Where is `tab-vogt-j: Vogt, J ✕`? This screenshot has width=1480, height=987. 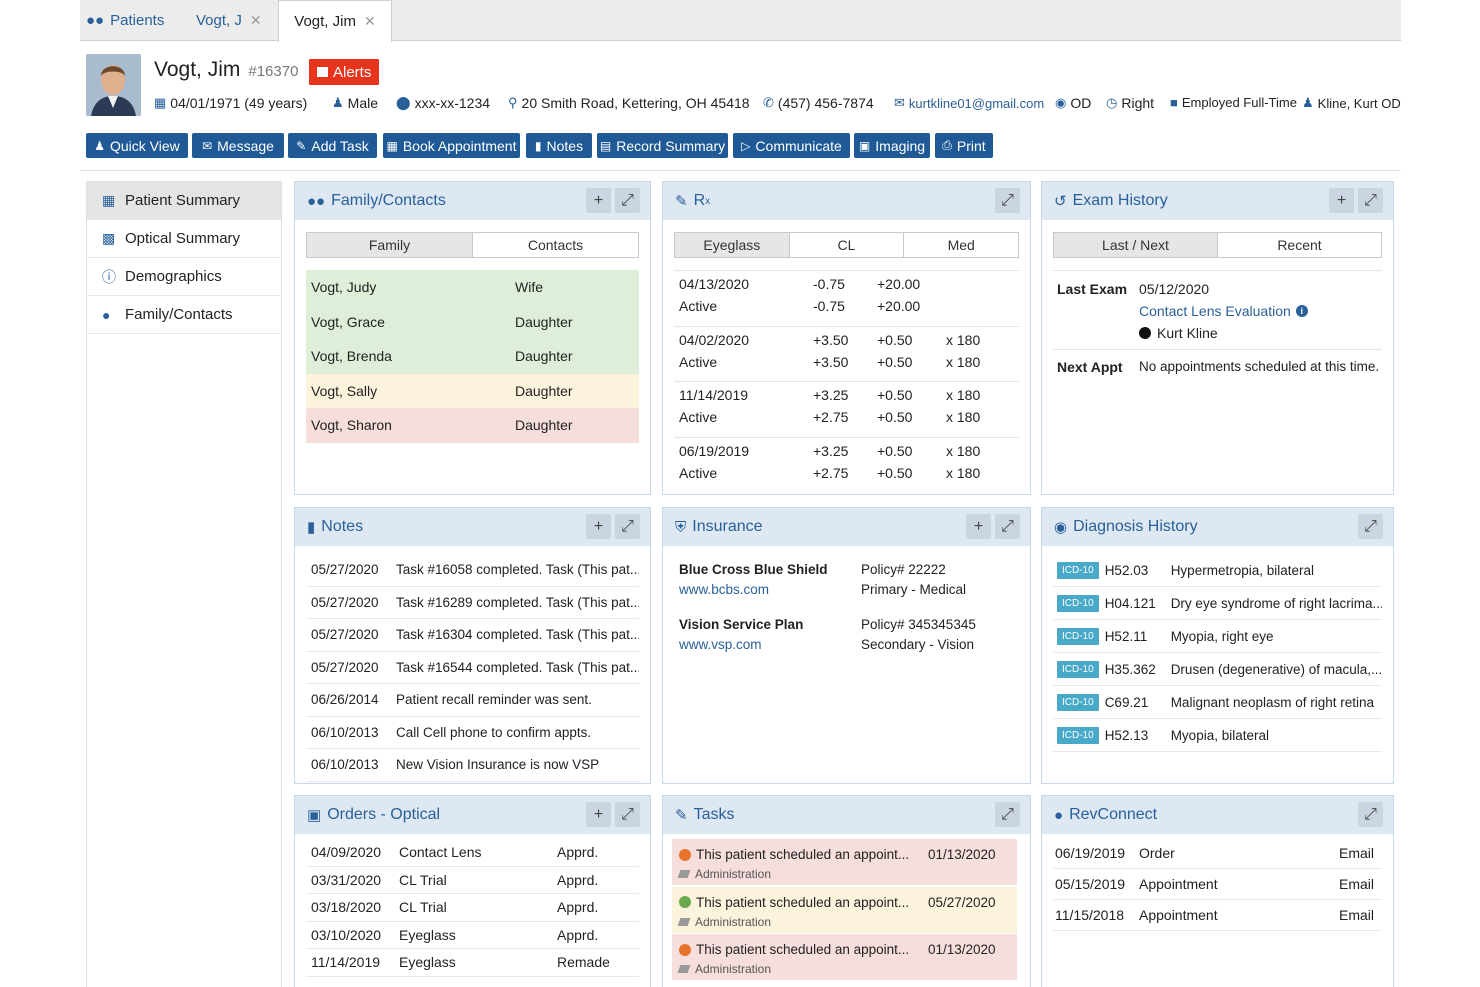
tab-vogt-j: Vogt, J ✕ is located at coordinates (246, 20).